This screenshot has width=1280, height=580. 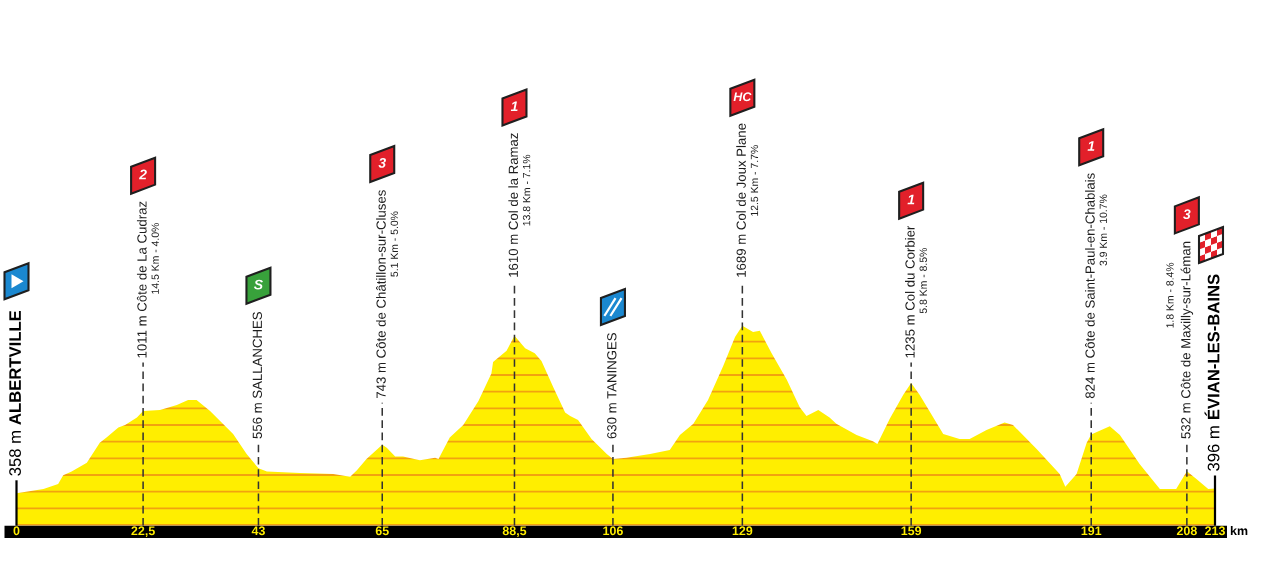 I want to click on x-tick-label: 213, so click(x=1215, y=531).